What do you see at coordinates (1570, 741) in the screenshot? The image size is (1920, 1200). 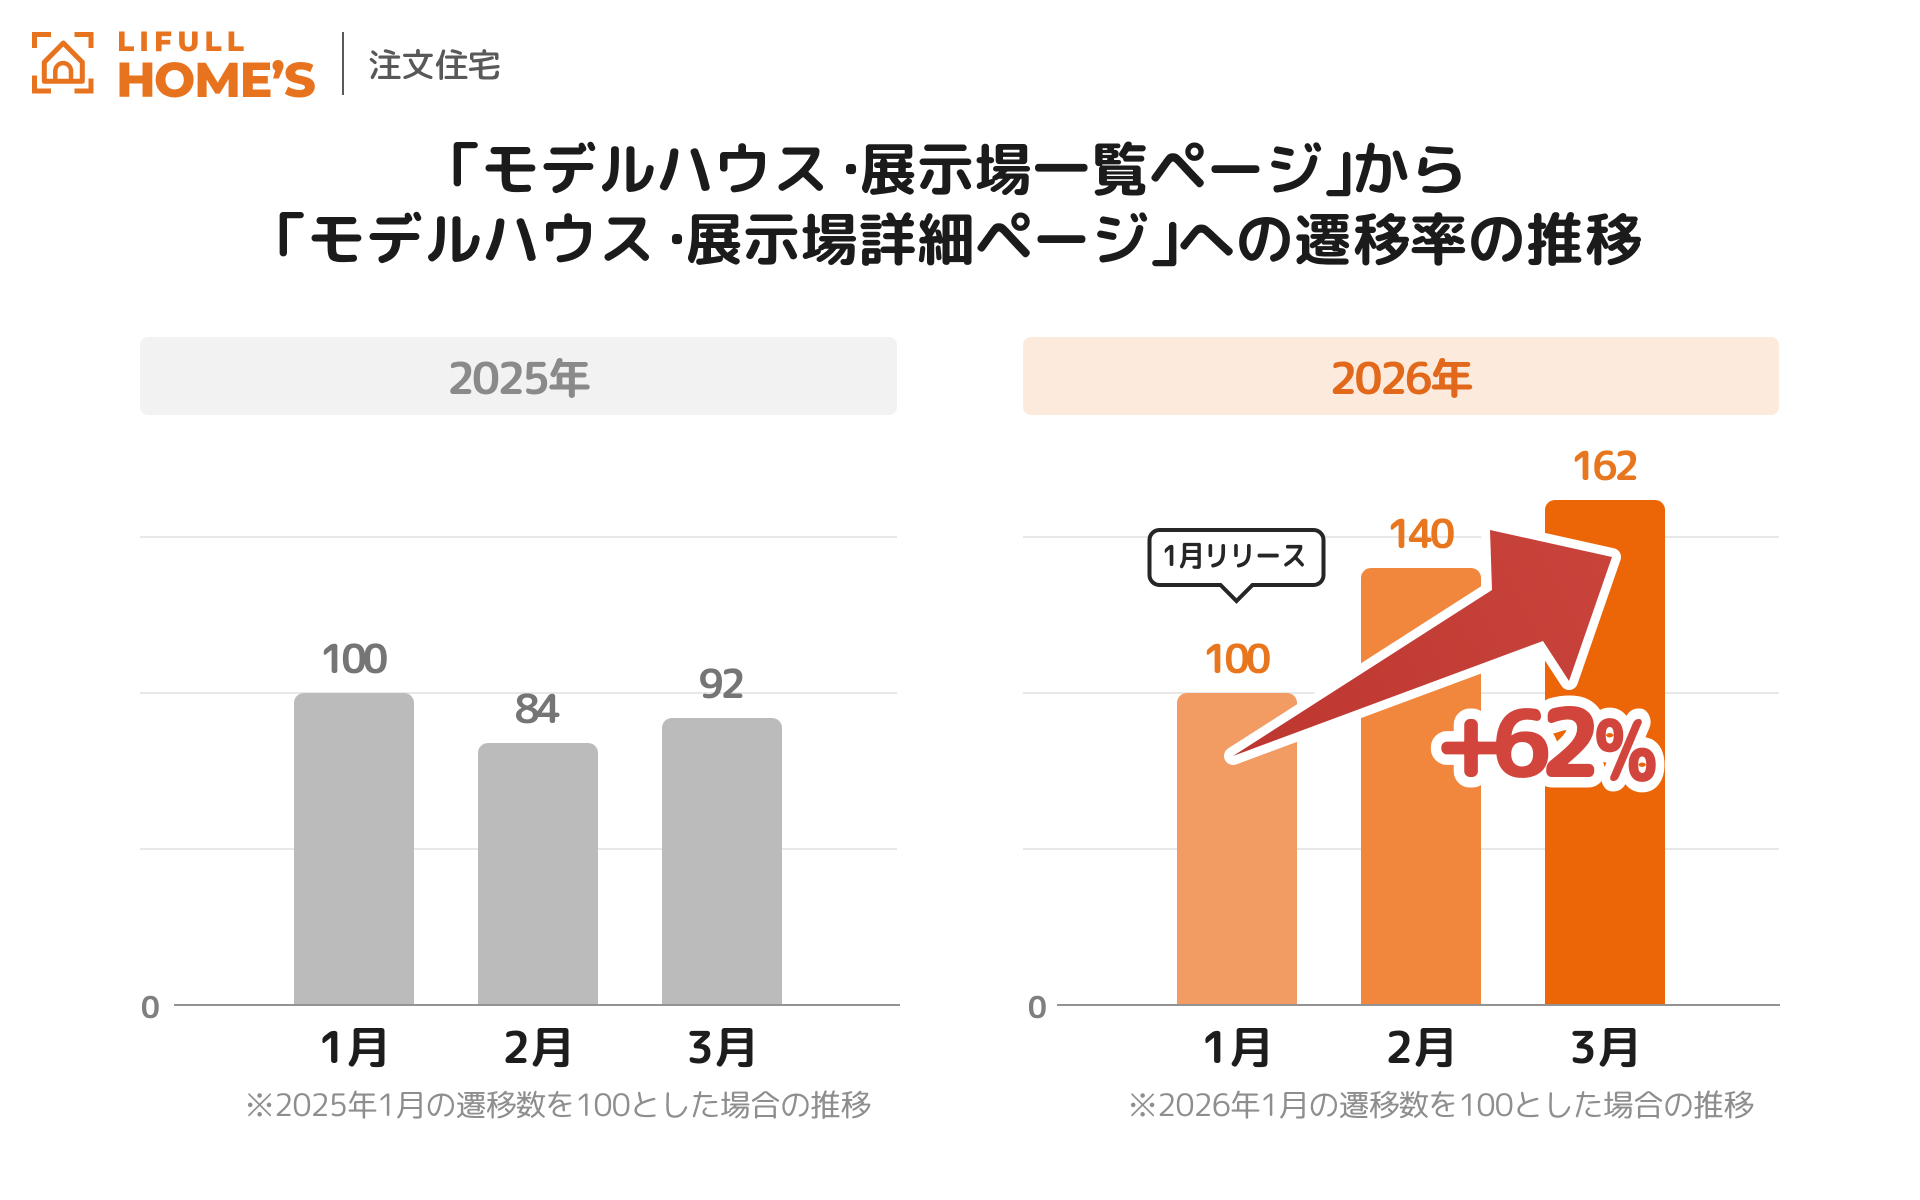 I see `svg-text: 2` at bounding box center [1570, 741].